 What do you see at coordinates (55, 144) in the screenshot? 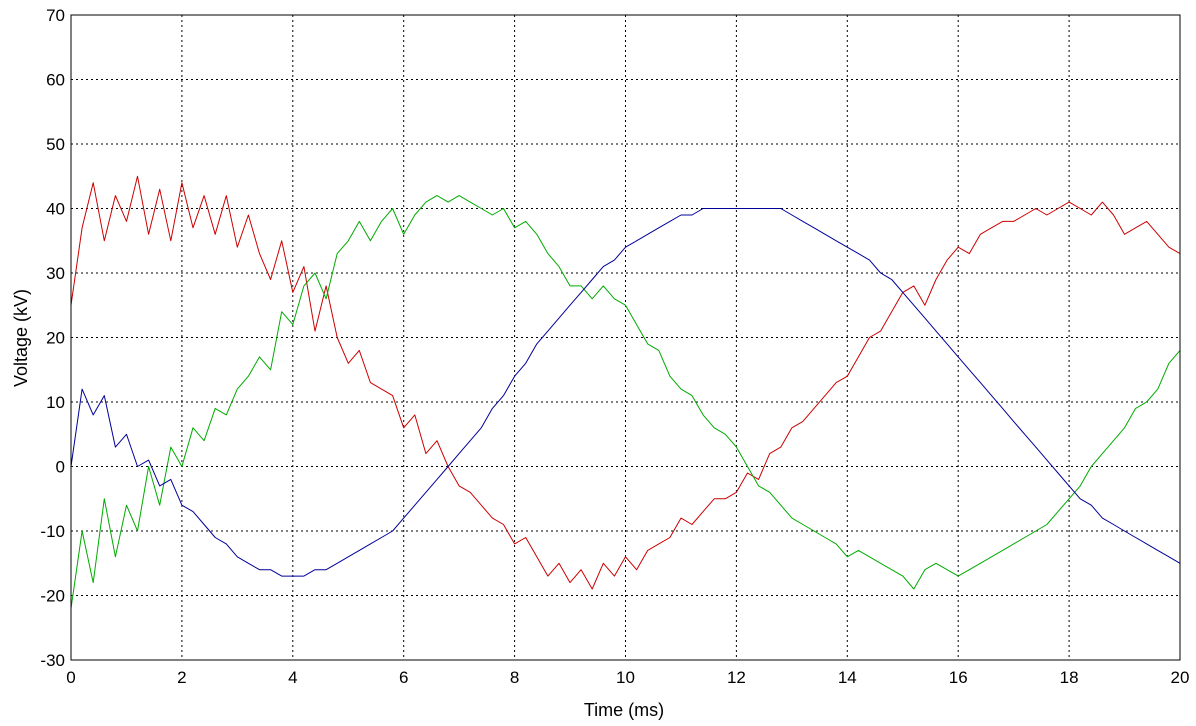
I see `y-tick-label: 50` at bounding box center [55, 144].